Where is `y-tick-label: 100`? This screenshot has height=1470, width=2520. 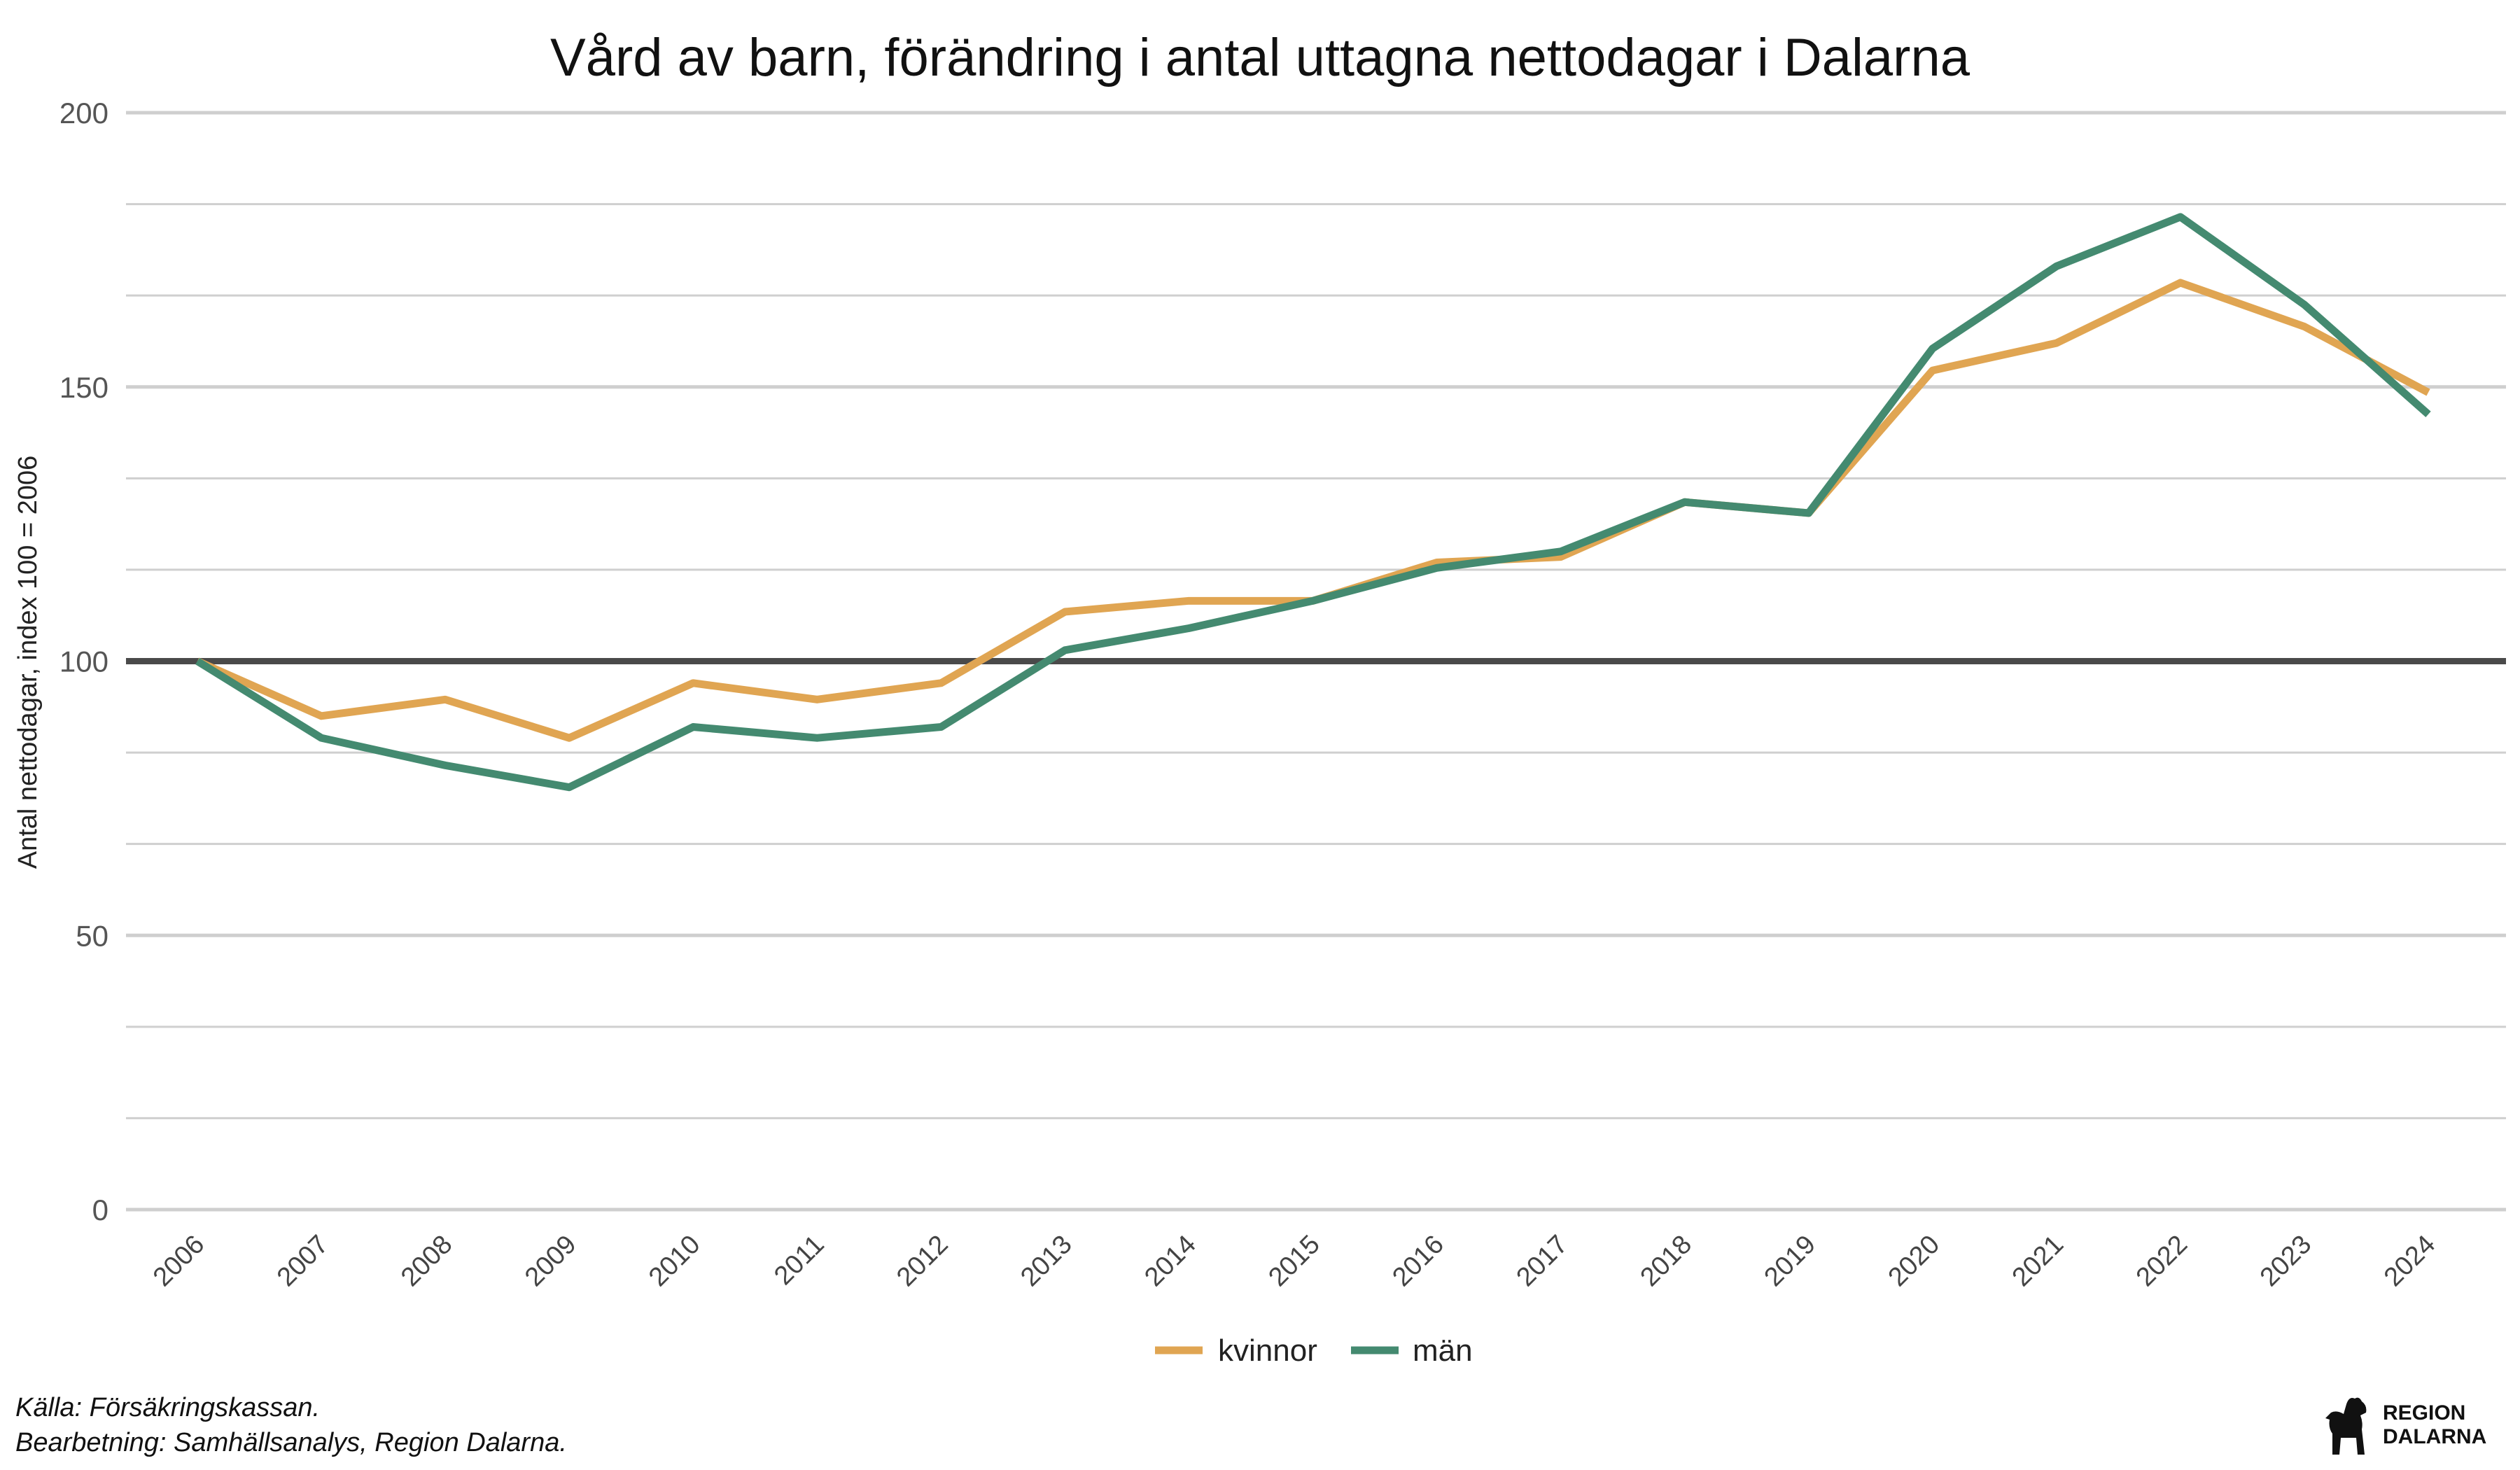
y-tick-label: 100 is located at coordinates (83, 661).